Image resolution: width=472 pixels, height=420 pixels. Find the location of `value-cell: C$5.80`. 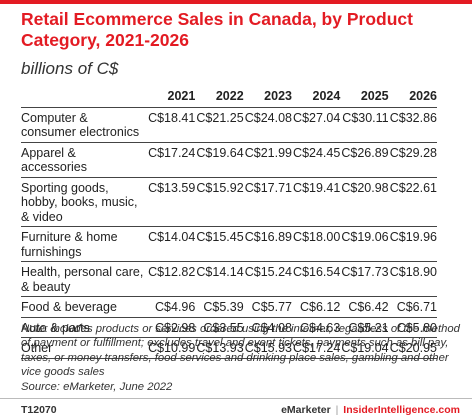

value-cell: C$5.80 is located at coordinates (412, 327).